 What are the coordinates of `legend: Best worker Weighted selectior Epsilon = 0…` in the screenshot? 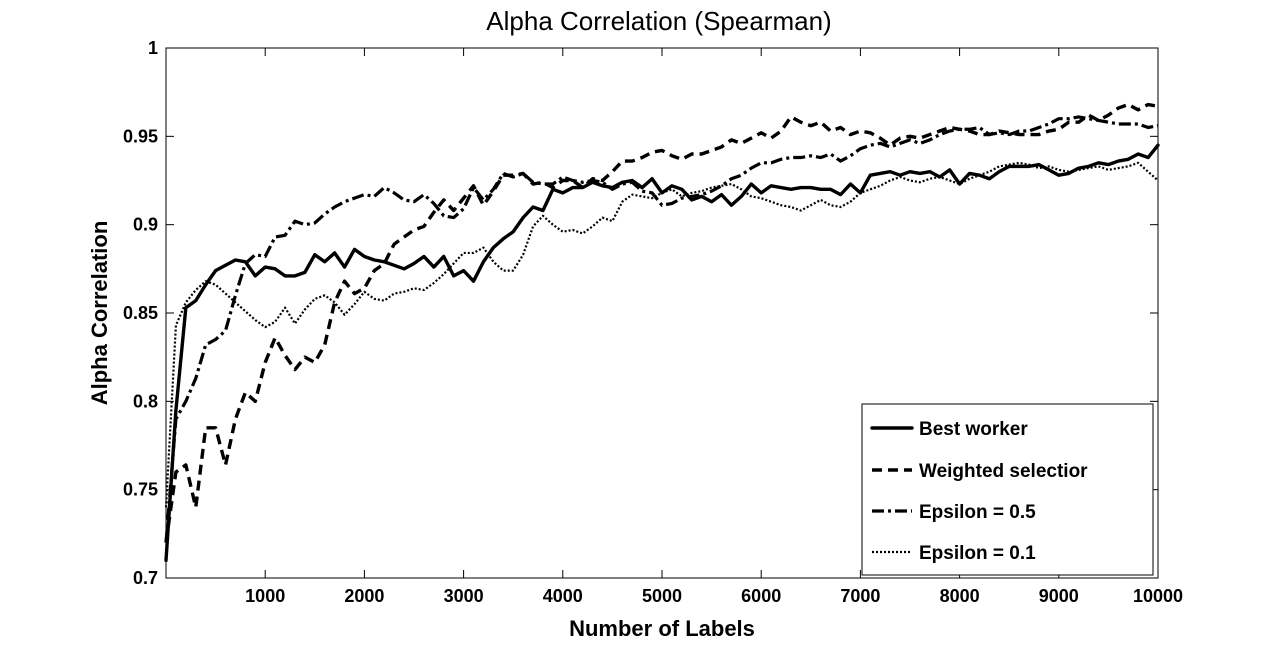 It's located at (1007, 489).